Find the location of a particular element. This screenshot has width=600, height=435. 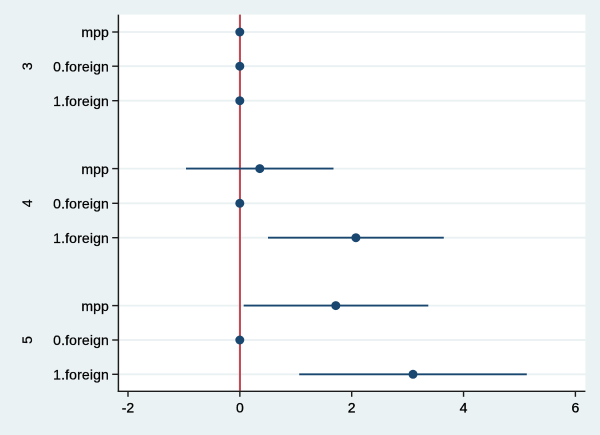

svg-text: 0 is located at coordinates (240, 408).